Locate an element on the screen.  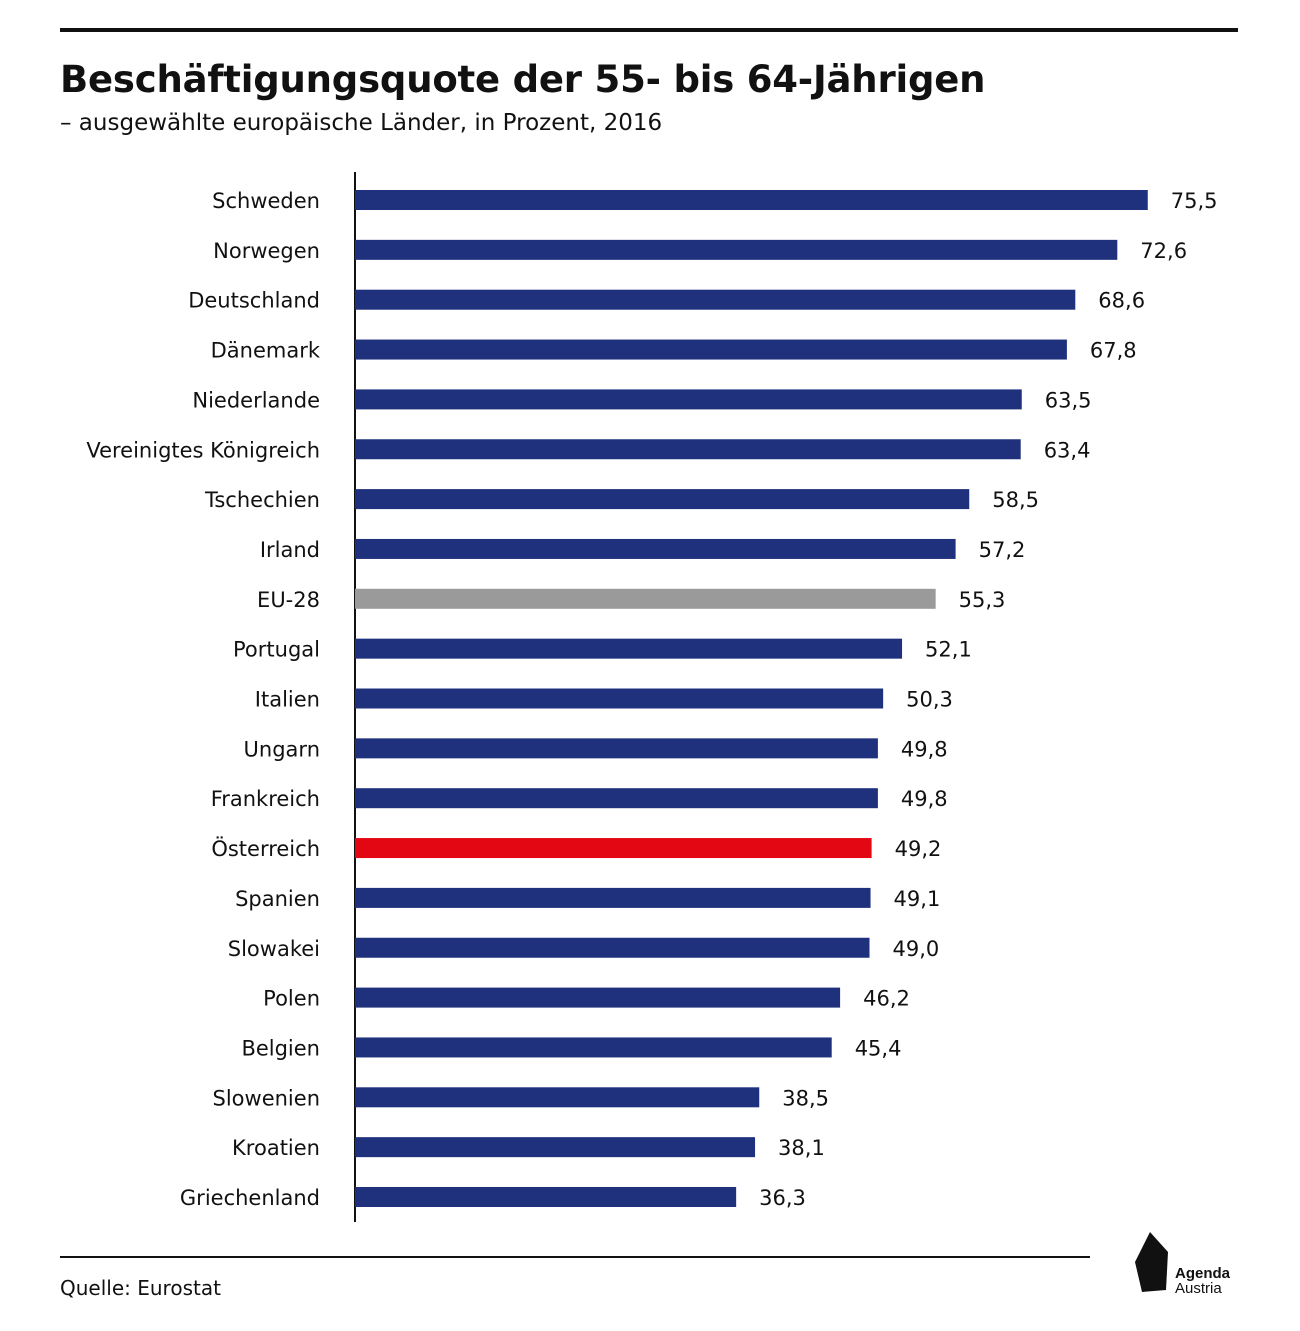
bar-slowenien is located at coordinates (557, 1097).